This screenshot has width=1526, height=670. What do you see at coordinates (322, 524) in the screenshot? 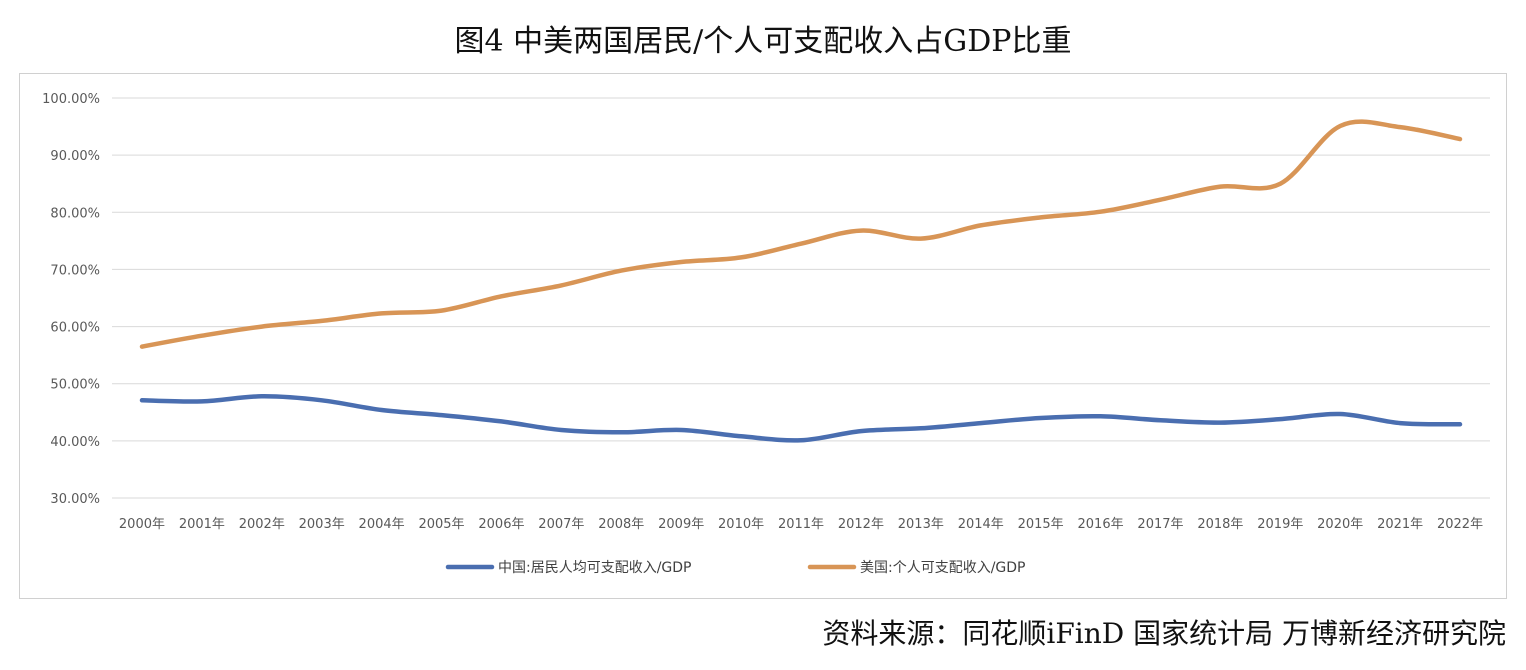
I see `x-tick-label: 2003年` at bounding box center [322, 524].